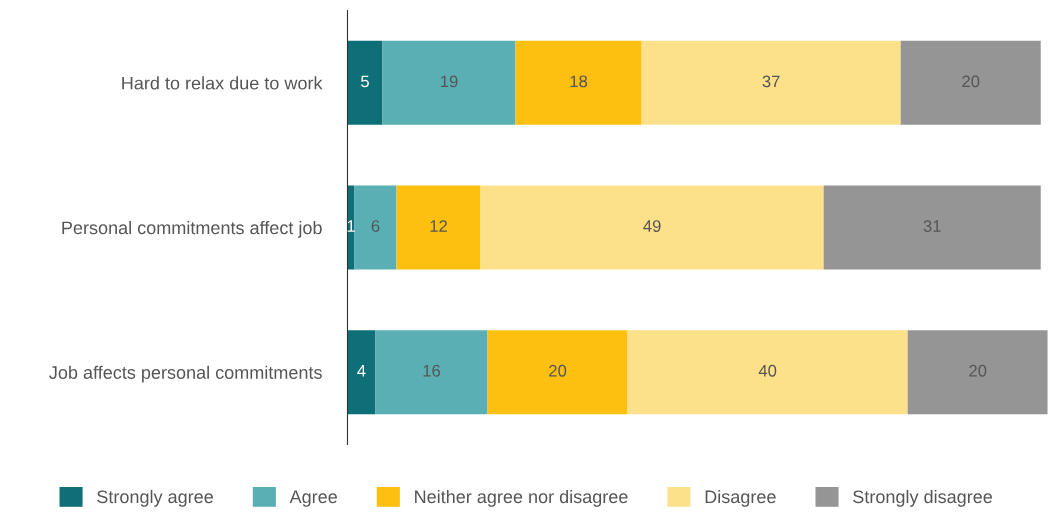 This screenshot has height=523, width=1053. Describe the element at coordinates (185, 374) in the screenshot. I see `y-tick-label: Job affects personal commitments` at that location.